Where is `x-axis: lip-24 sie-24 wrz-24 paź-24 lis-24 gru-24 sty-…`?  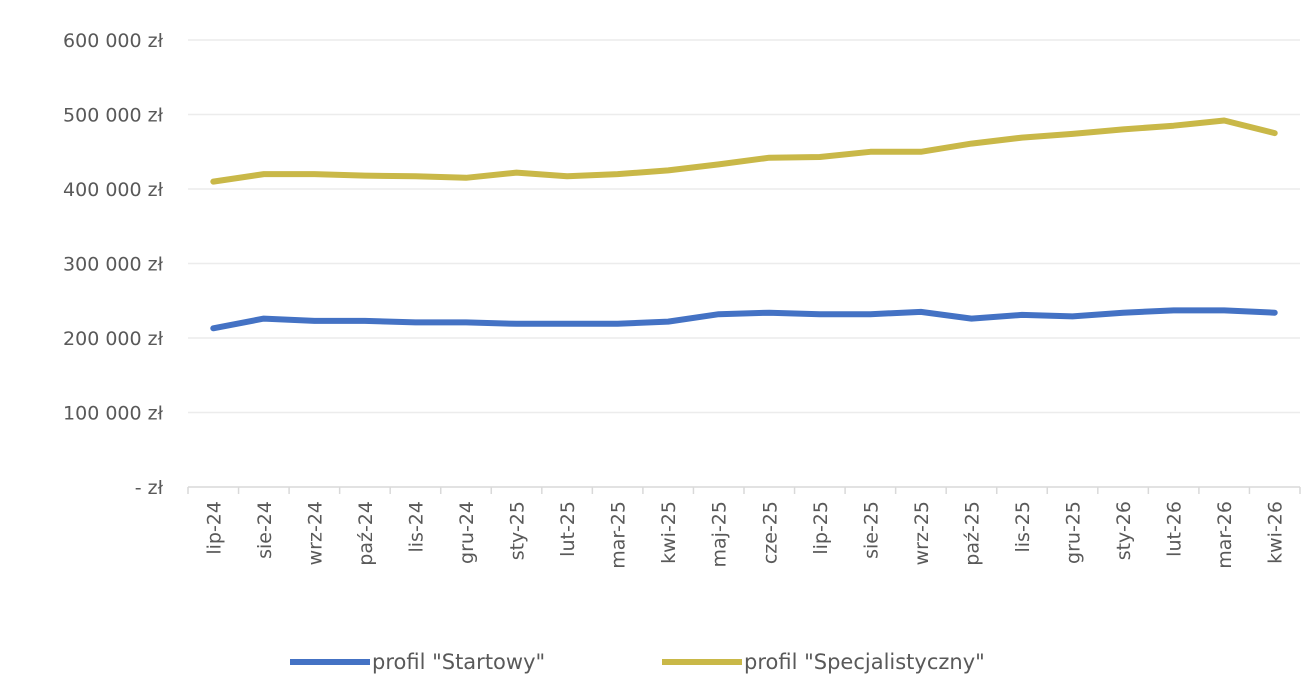 x-axis: lip-24 sie-24 wrz-24 paź-24 lis-24 gru-24 sty-… is located at coordinates (744, 527).